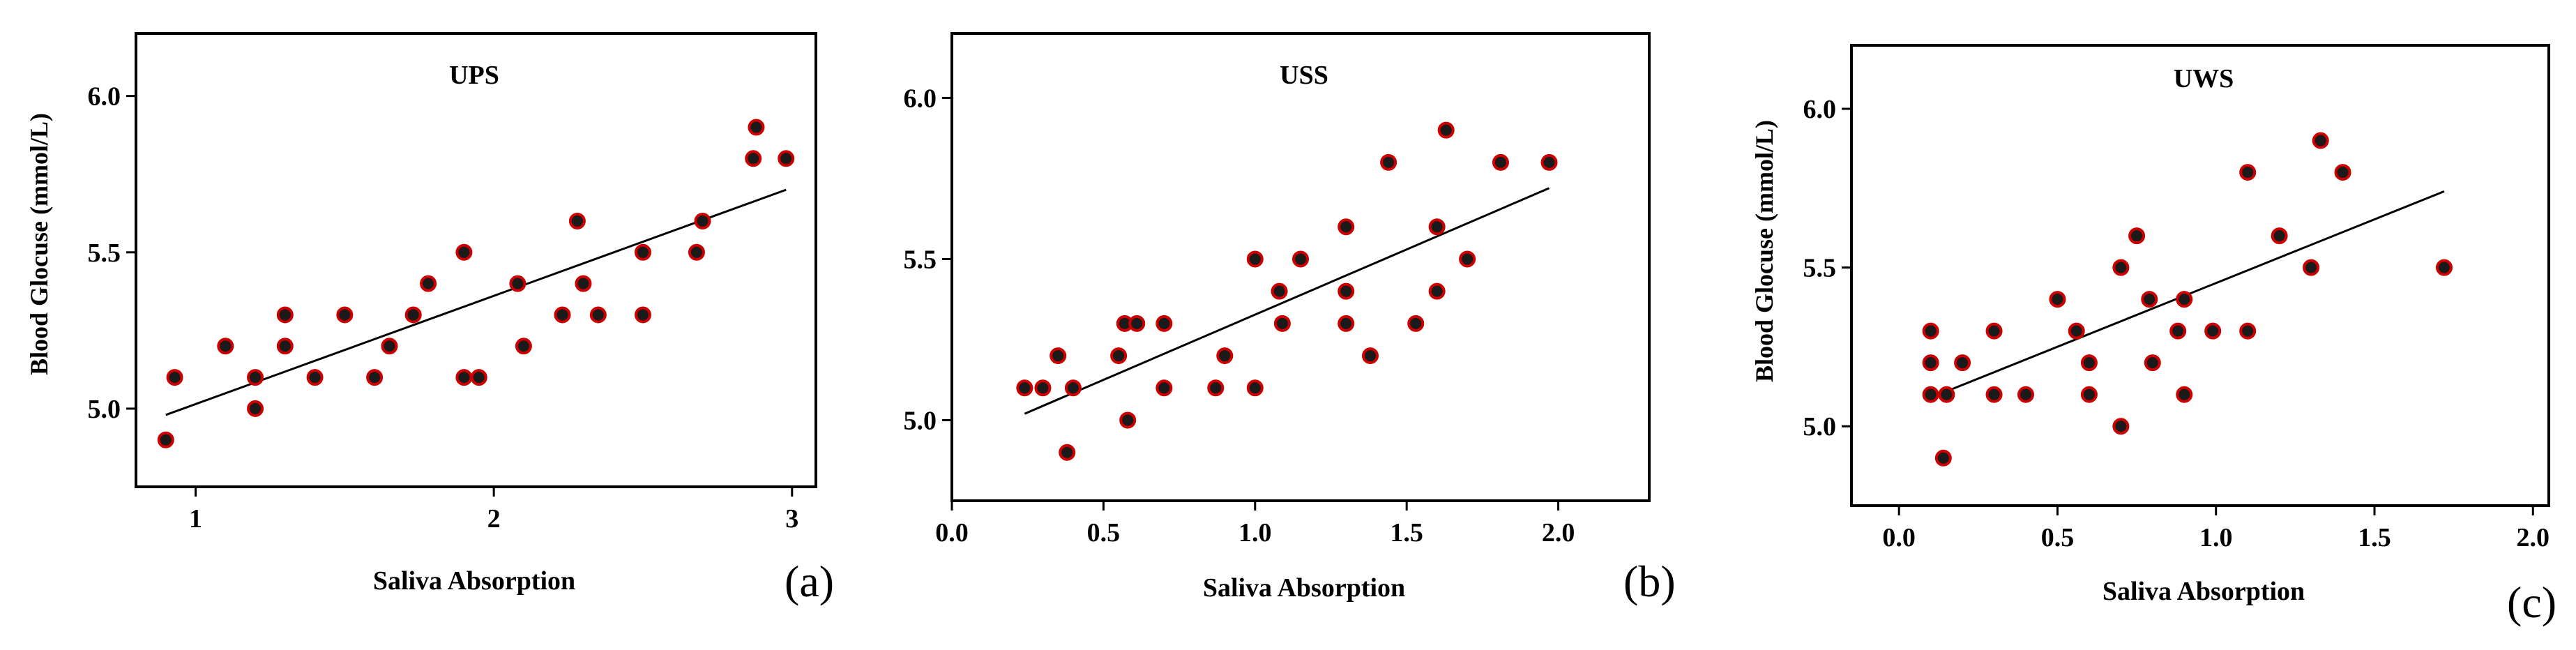  What do you see at coordinates (2204, 78) in the screenshot?
I see `chart-title: UWS` at bounding box center [2204, 78].